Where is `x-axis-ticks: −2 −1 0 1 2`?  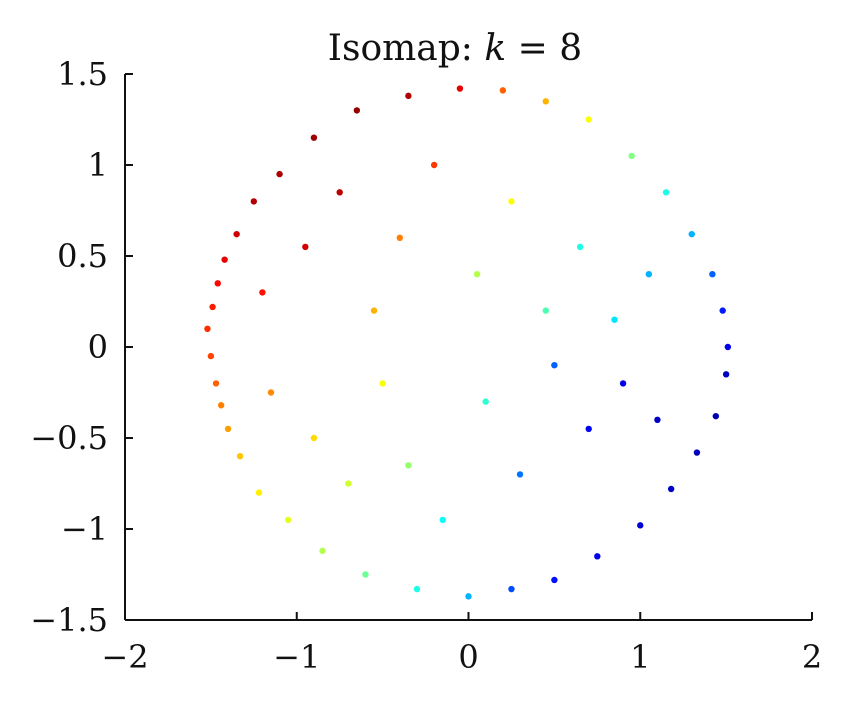 x-axis-ticks: −2 −1 0 1 2 is located at coordinates (461, 644).